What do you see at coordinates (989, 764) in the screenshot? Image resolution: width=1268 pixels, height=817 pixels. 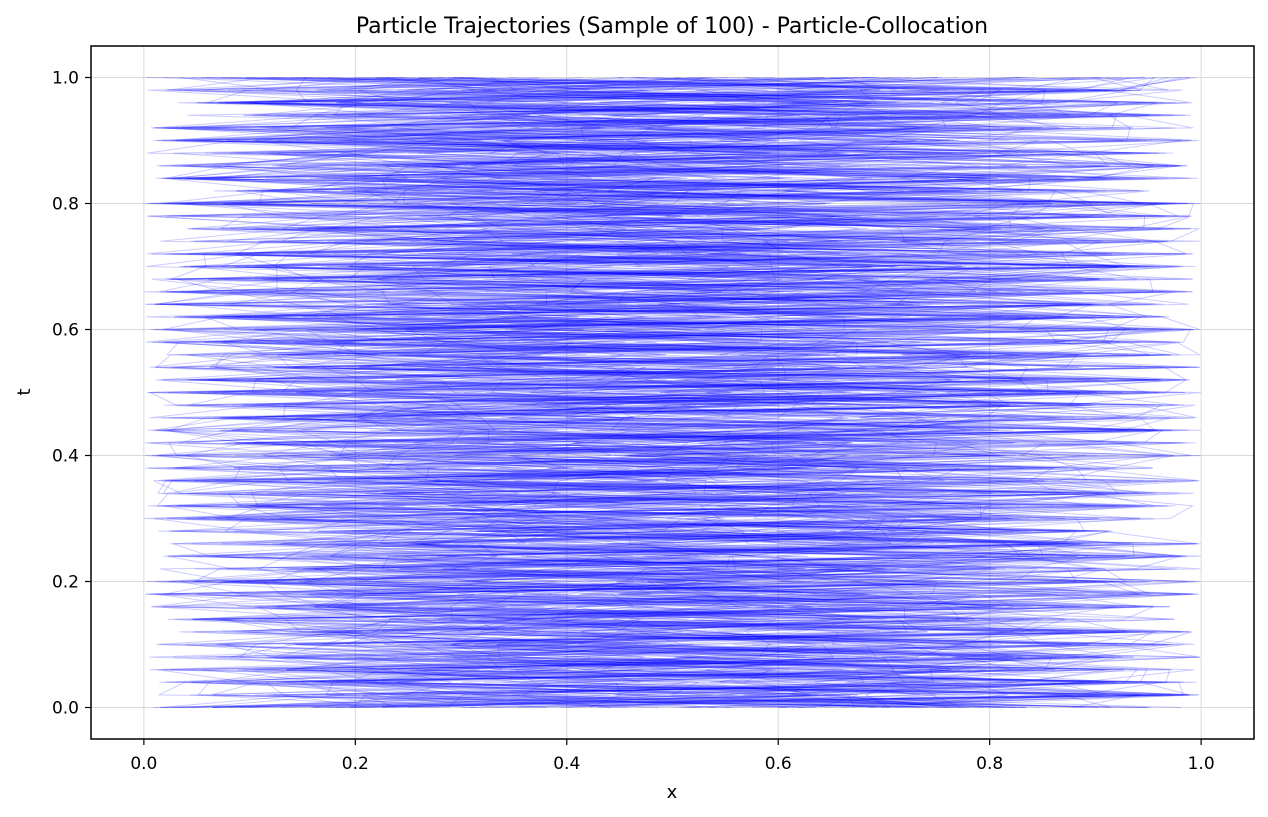 I see `x-tick-label: 0.8` at bounding box center [989, 764].